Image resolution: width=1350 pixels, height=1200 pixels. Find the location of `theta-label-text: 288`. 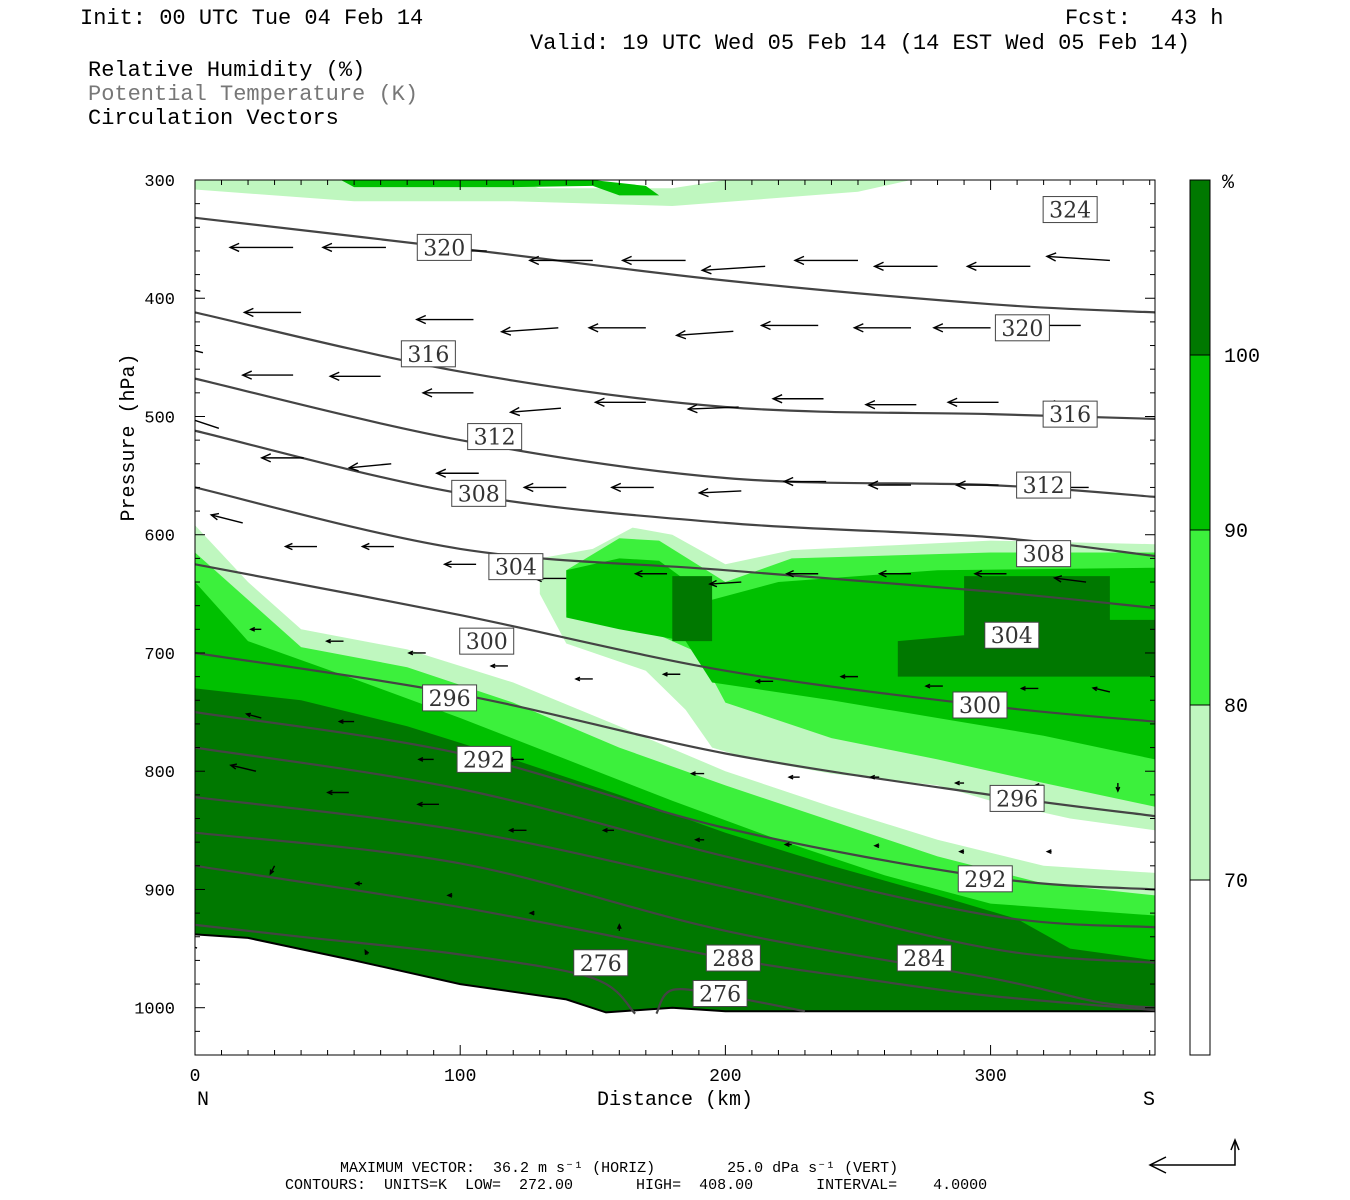

theta-label-text: 288 is located at coordinates (733, 959).